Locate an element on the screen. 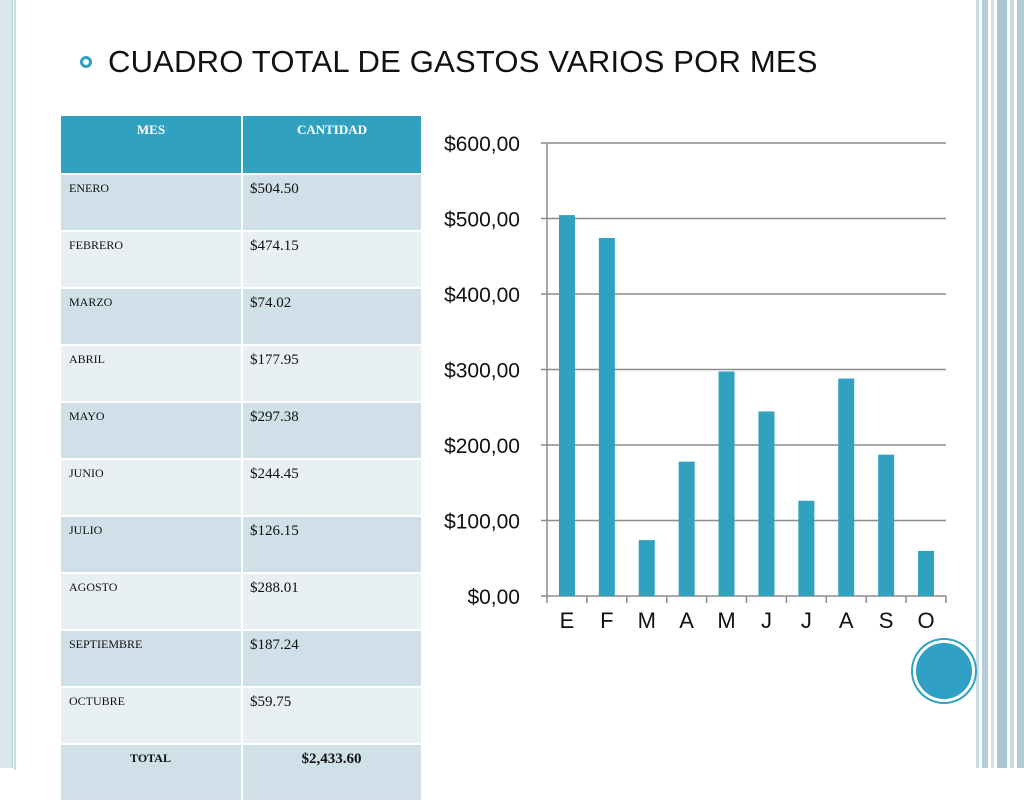 Image resolution: width=1024 pixels, height=802 pixels. month-cell: JUNIO is located at coordinates (152, 488).